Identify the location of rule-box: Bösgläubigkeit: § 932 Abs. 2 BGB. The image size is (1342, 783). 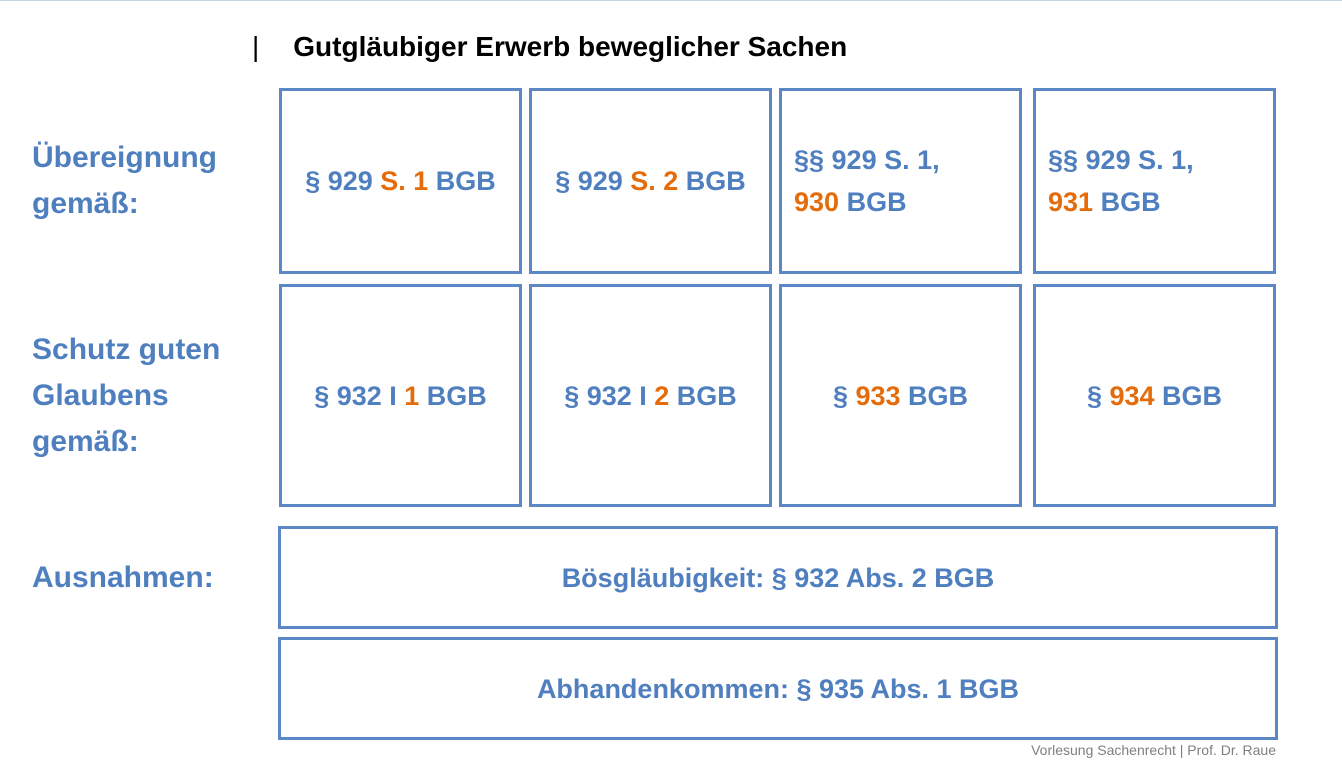
(778, 577).